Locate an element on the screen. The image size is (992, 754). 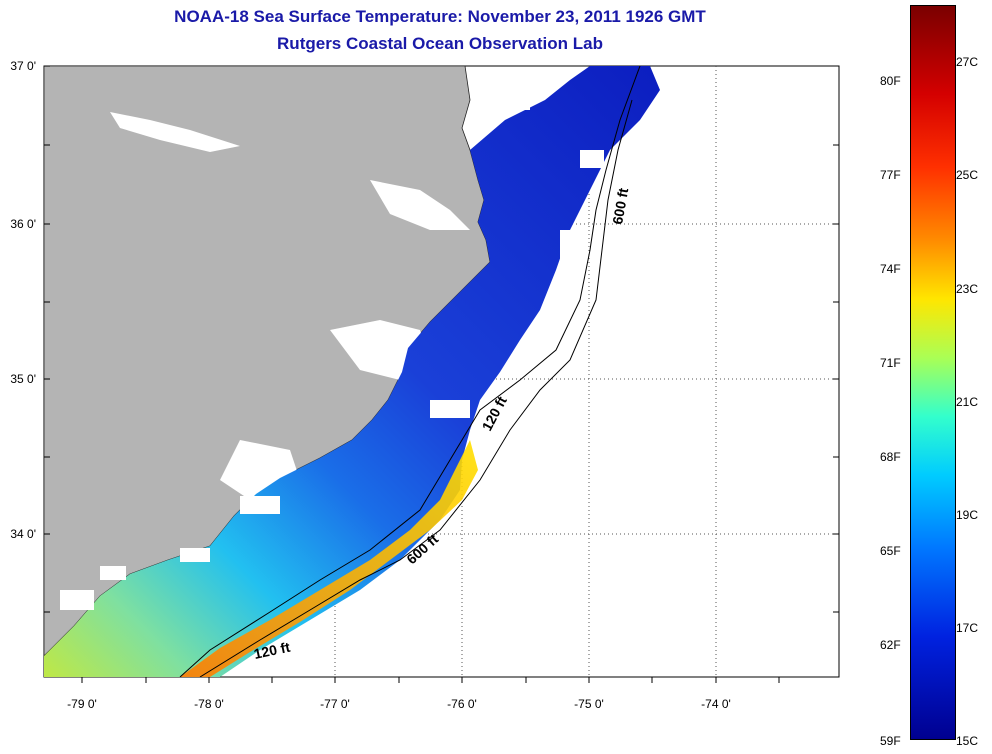
colorbar-label-f: 59F is located at coordinates (890, 741).